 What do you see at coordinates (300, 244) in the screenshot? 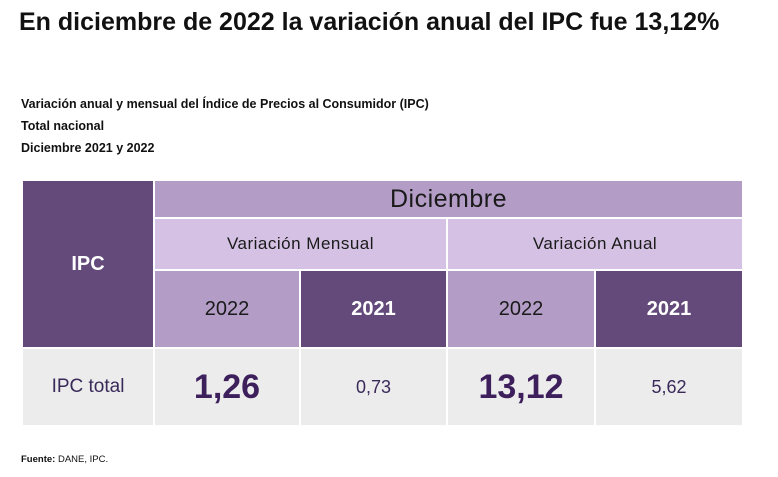
I see `monthly-variation-header: Variación Mensual` at bounding box center [300, 244].